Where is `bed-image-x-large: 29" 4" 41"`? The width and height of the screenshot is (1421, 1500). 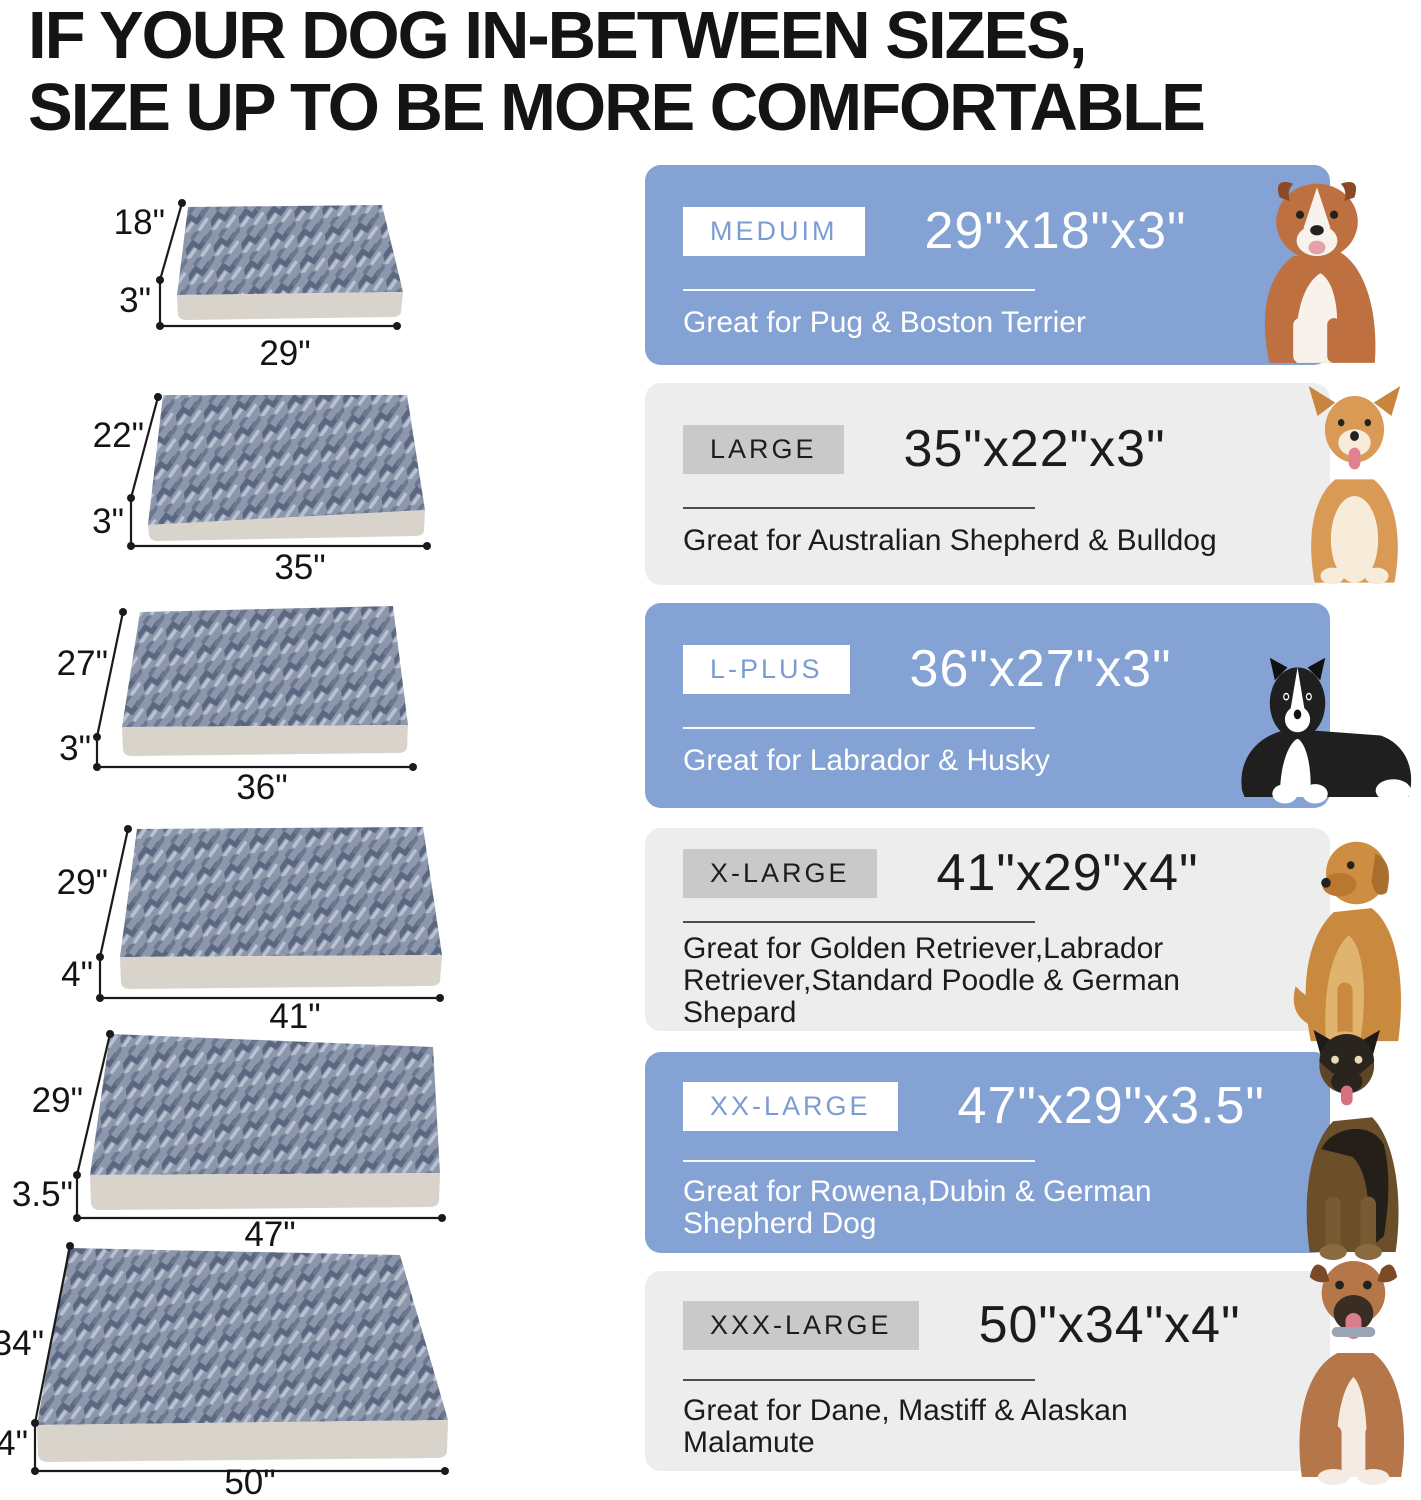
bed-image-x-large: 29" 4" 41" is located at coordinates (250, 930).